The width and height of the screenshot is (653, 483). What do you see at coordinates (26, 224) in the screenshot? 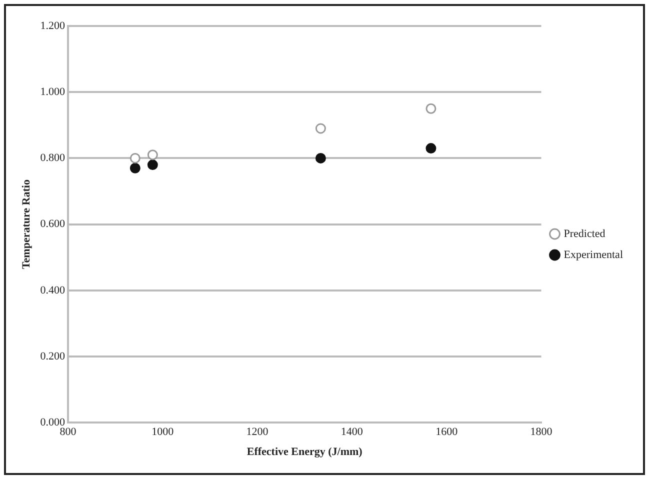
I see `y-axis-title: Temperature Ratio` at bounding box center [26, 224].